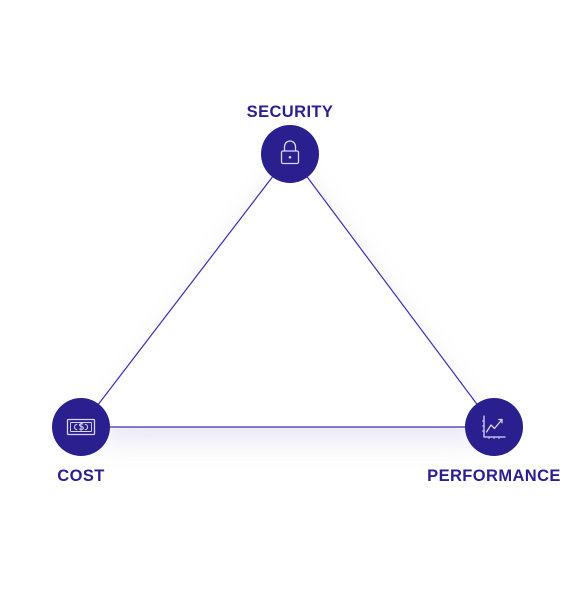  I want to click on performance-label: PERFORMANCE, so click(494, 476).